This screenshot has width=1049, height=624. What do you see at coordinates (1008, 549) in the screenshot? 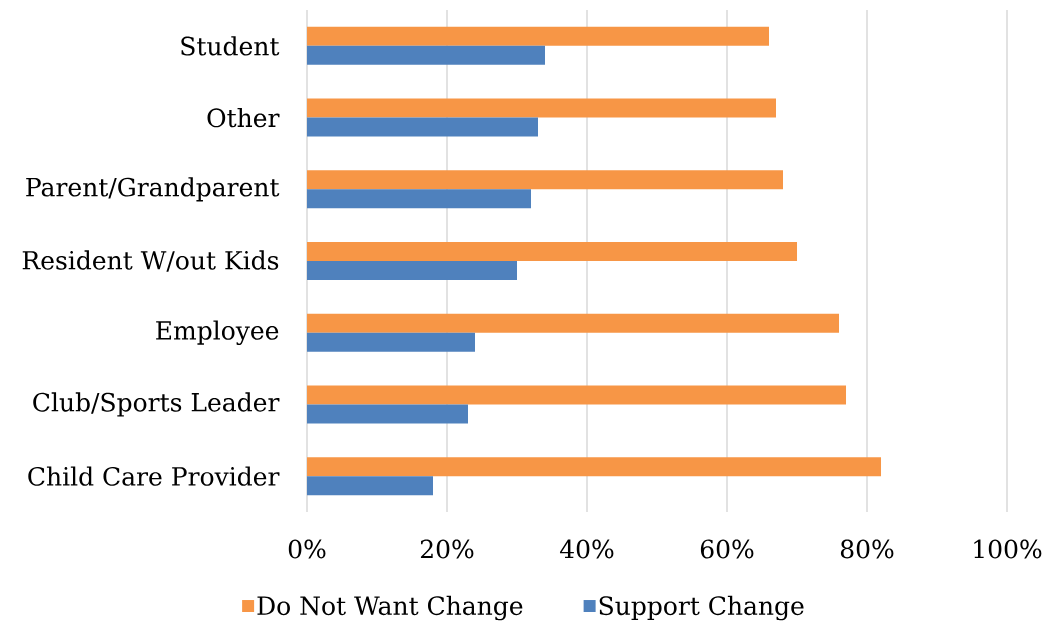
I see `x-tick-label: 100%` at bounding box center [1008, 549].